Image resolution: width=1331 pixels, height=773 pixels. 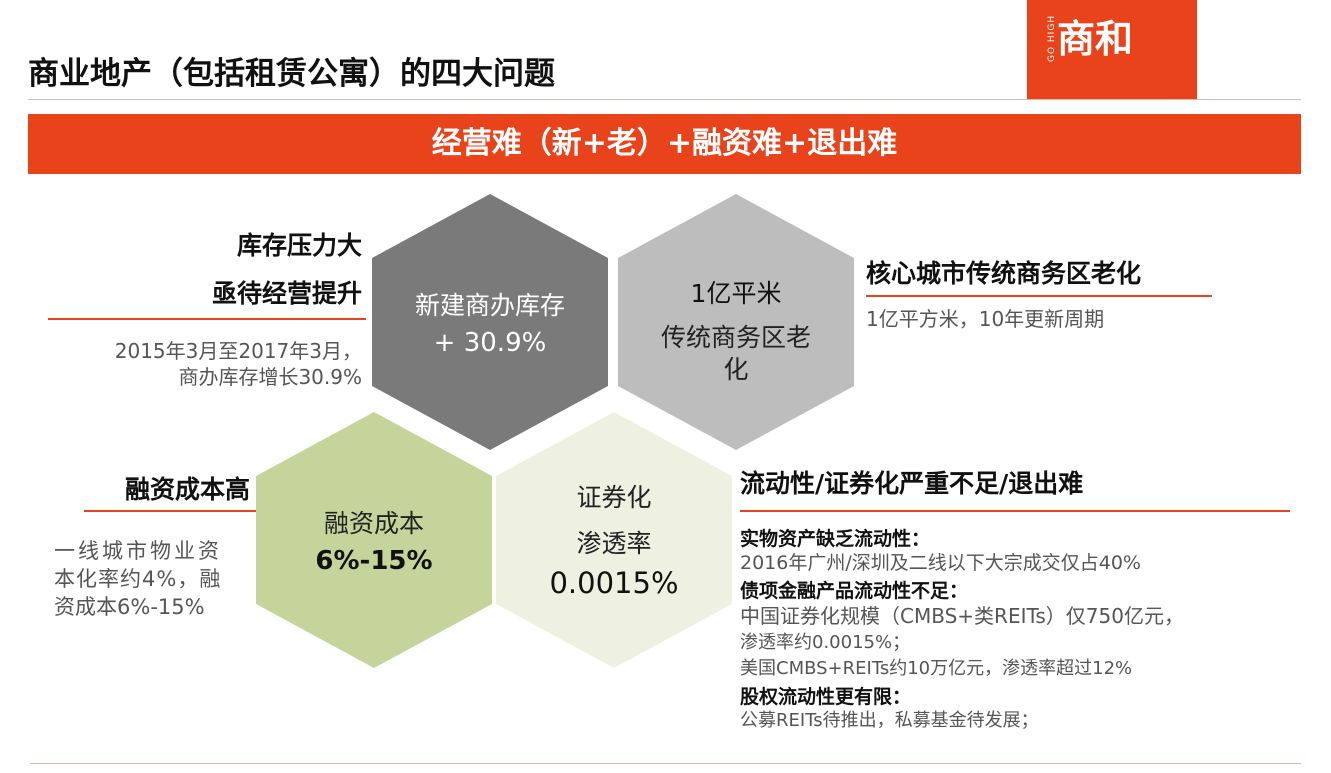 What do you see at coordinates (1004, 273) in the screenshot?
I see `right-top-heading: 核心城市传统商务区老化` at bounding box center [1004, 273].